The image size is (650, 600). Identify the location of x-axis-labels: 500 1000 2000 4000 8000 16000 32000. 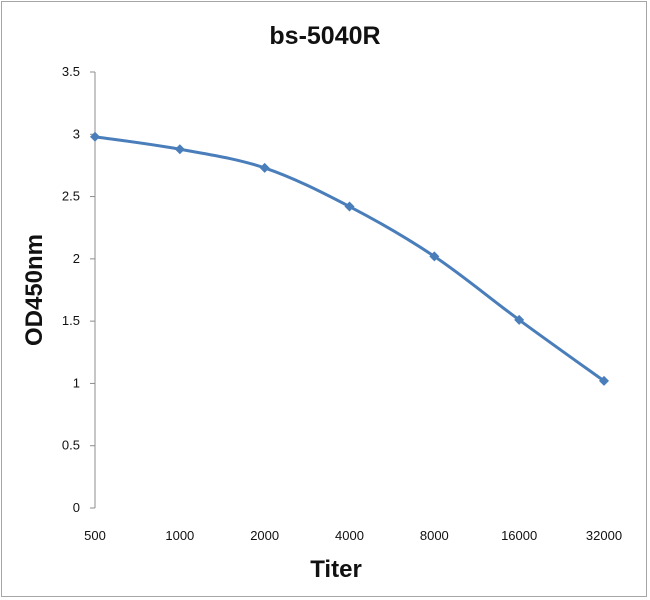
(353, 535).